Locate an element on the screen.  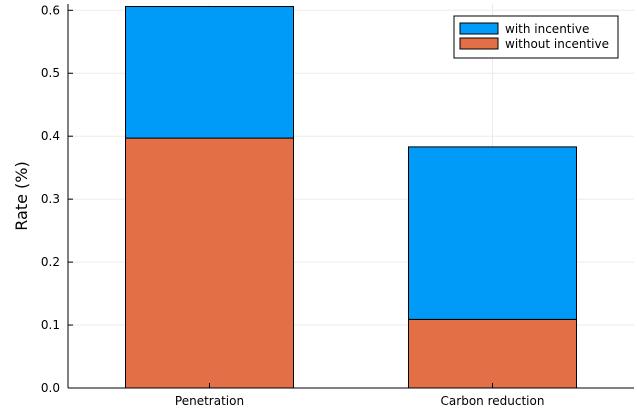
x-tick-label: Penetration is located at coordinates (209, 401).